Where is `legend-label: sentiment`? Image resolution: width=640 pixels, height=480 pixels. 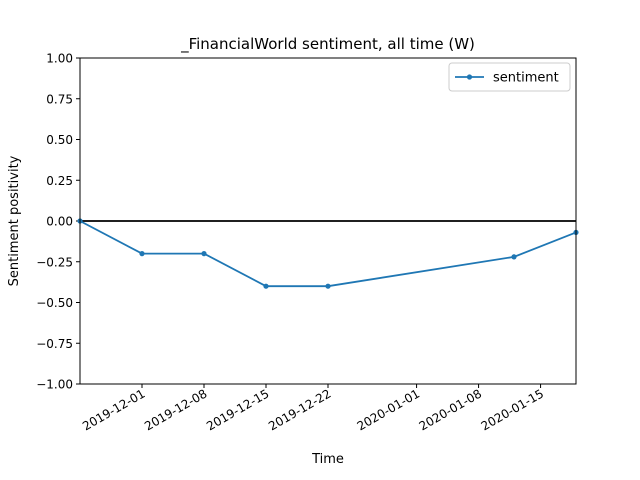 legend-label: sentiment is located at coordinates (526, 78).